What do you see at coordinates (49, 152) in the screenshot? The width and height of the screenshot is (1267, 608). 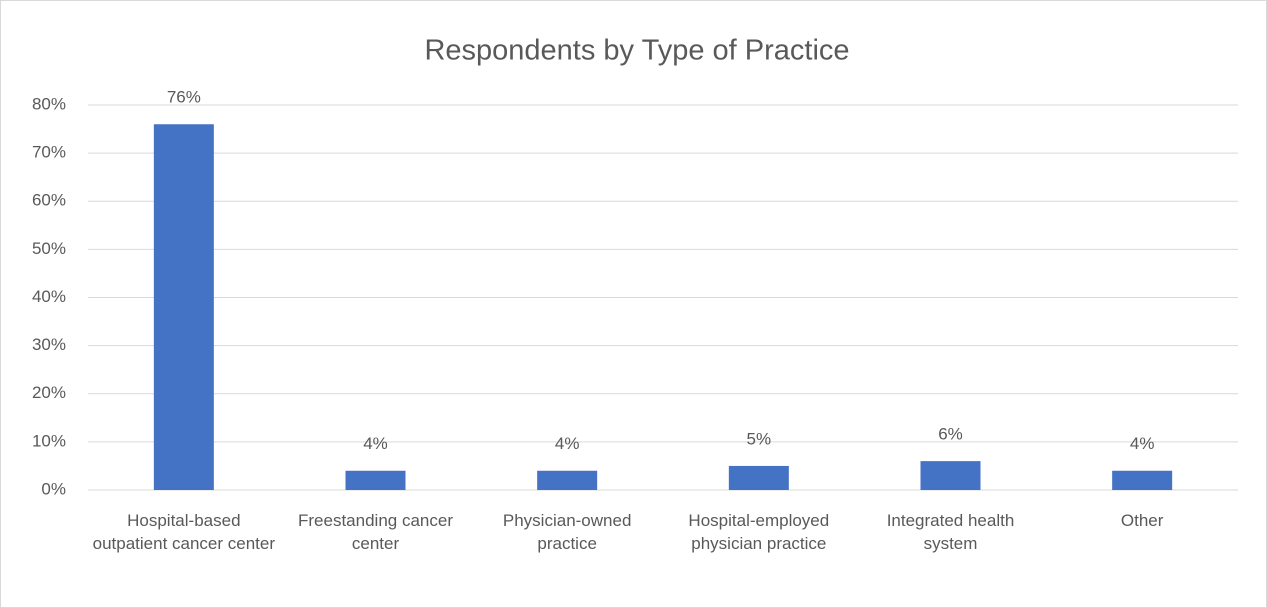 I see `y-tick-label: 70%` at bounding box center [49, 152].